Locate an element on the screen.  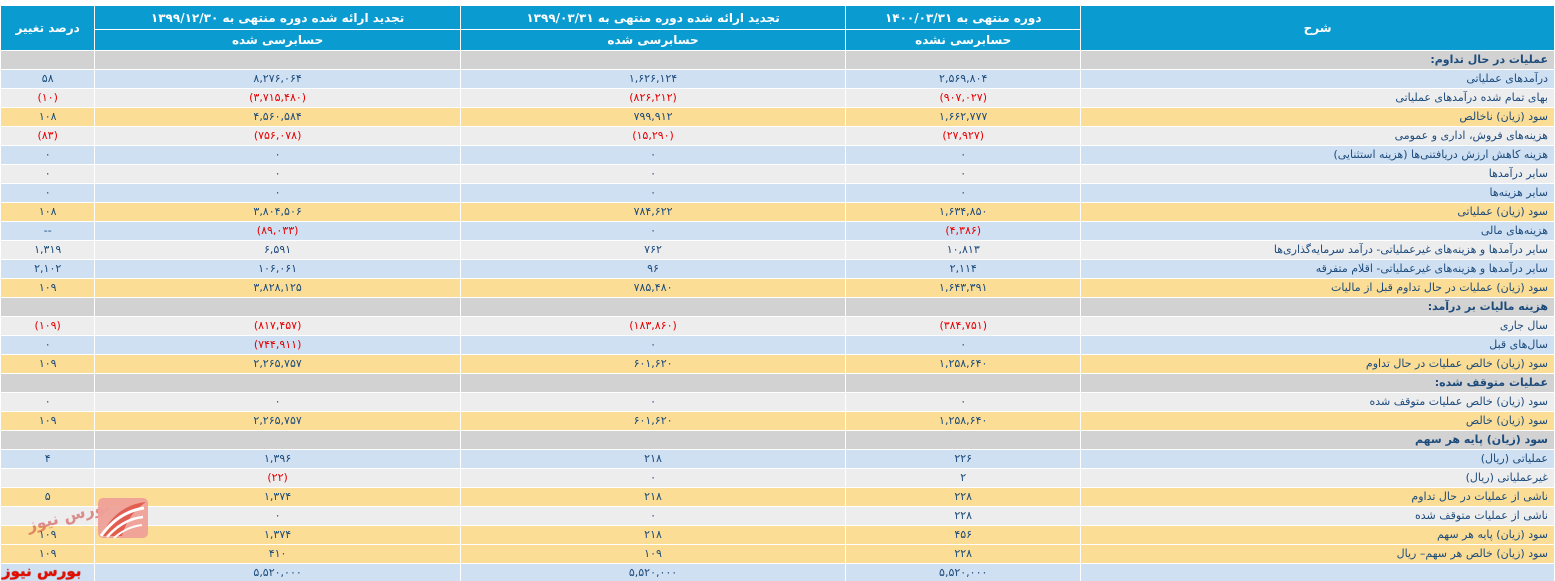
value-1399-03-31: ۶۰۱,۶۲۰ is located at coordinates (653, 364).